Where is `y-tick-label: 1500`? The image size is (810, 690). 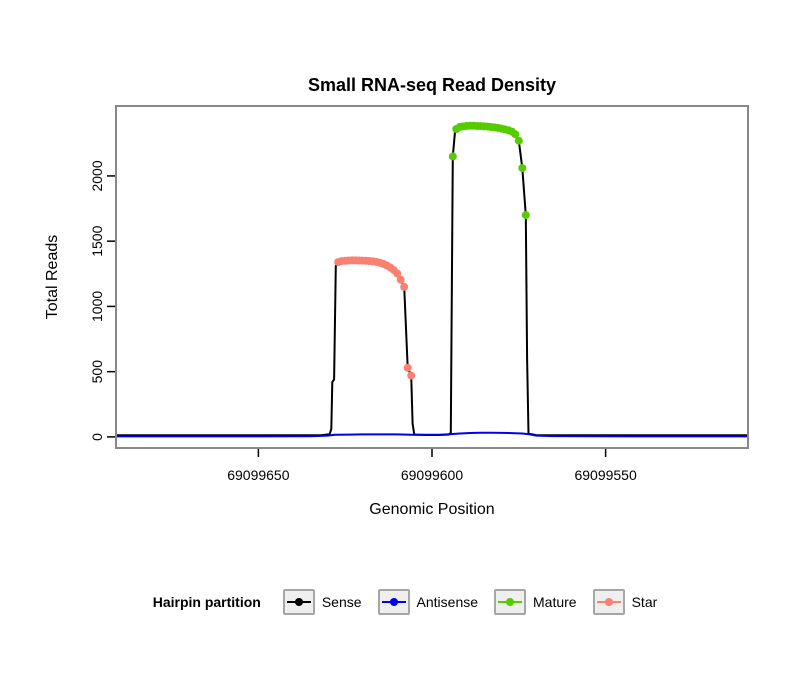
y-tick-label: 1500 is located at coordinates (97, 240).